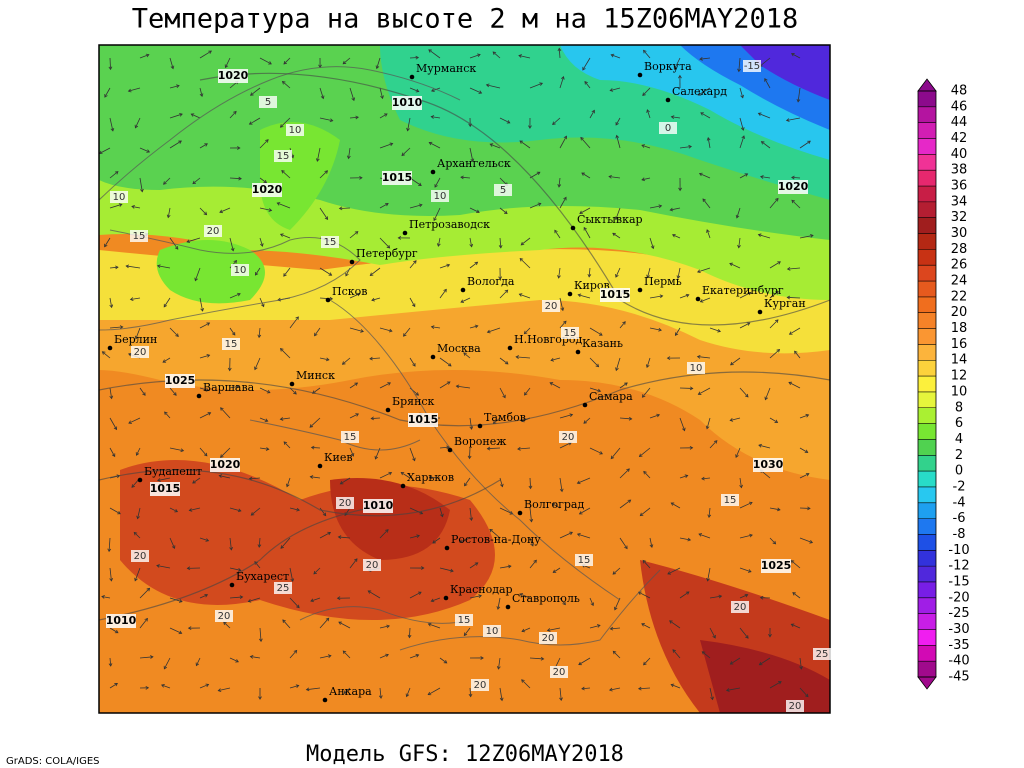 The width and height of the screenshot is (1024, 768). I want to click on hot-region, so click(765, 676).